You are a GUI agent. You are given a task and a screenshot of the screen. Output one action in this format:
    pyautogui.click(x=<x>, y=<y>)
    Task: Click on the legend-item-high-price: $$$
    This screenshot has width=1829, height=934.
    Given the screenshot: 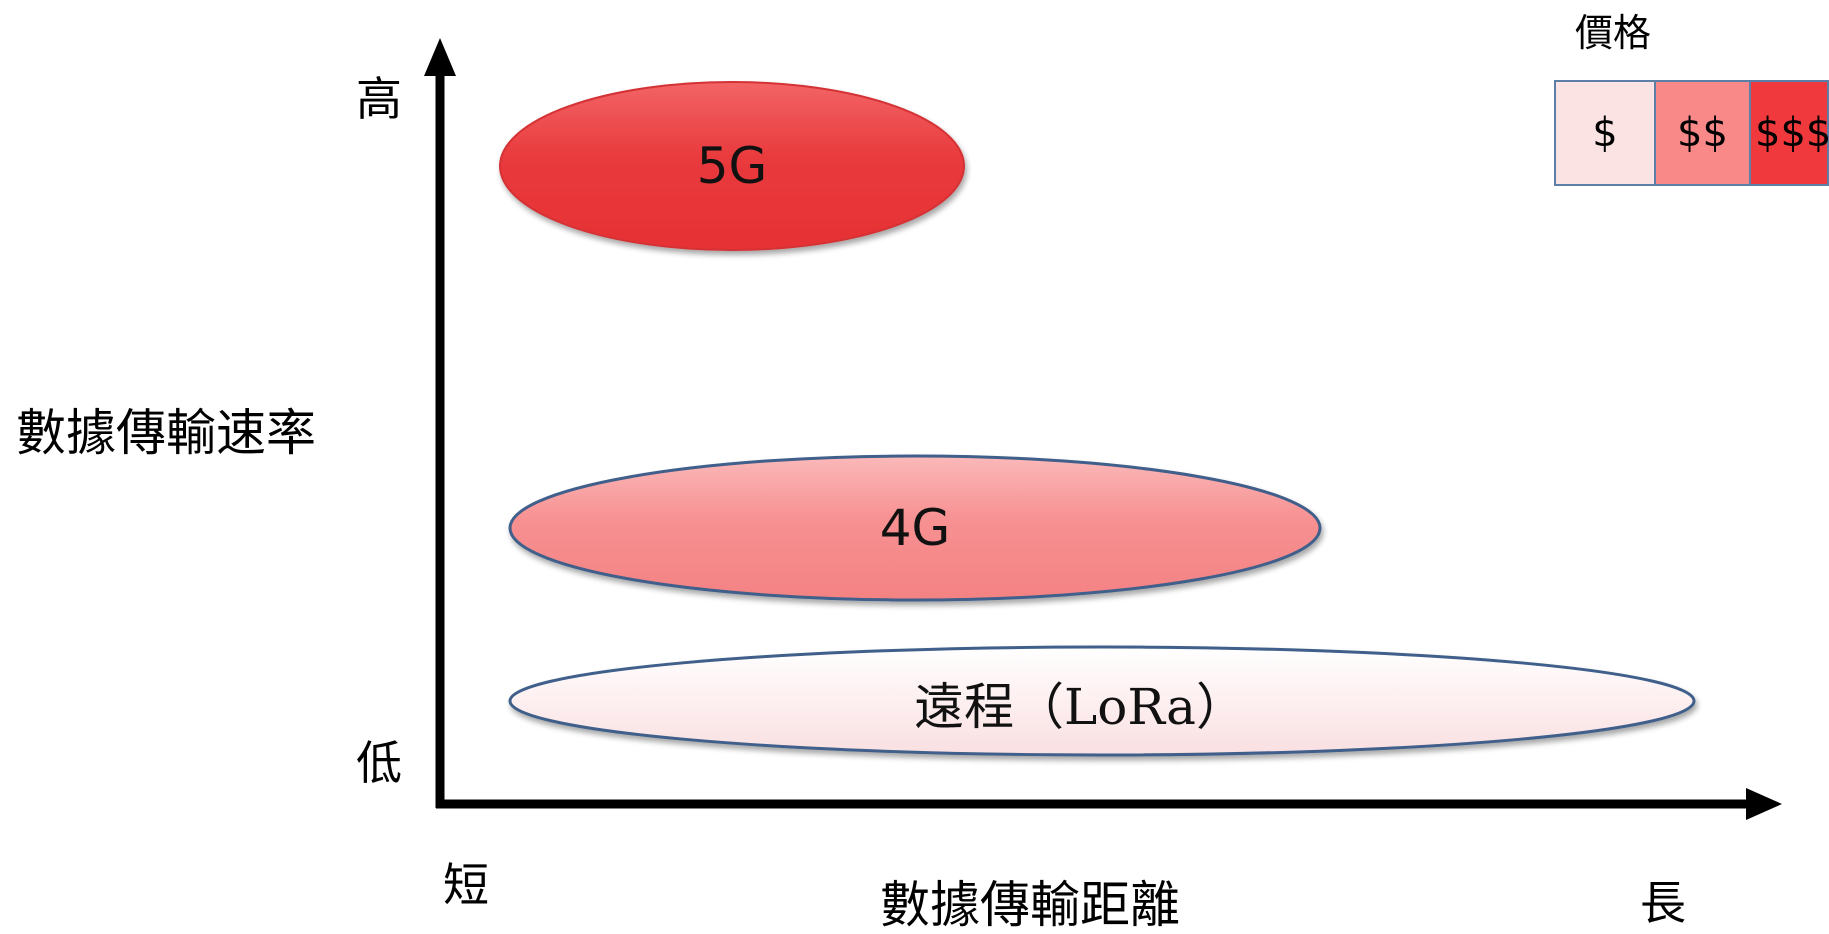 What is the action you would take?
    pyautogui.click(x=1789, y=133)
    